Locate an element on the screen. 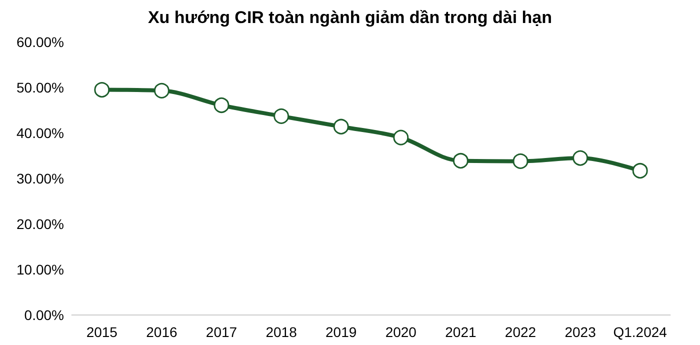 This screenshot has width=700, height=345. y-tick-label: 20.00% is located at coordinates (40, 224).